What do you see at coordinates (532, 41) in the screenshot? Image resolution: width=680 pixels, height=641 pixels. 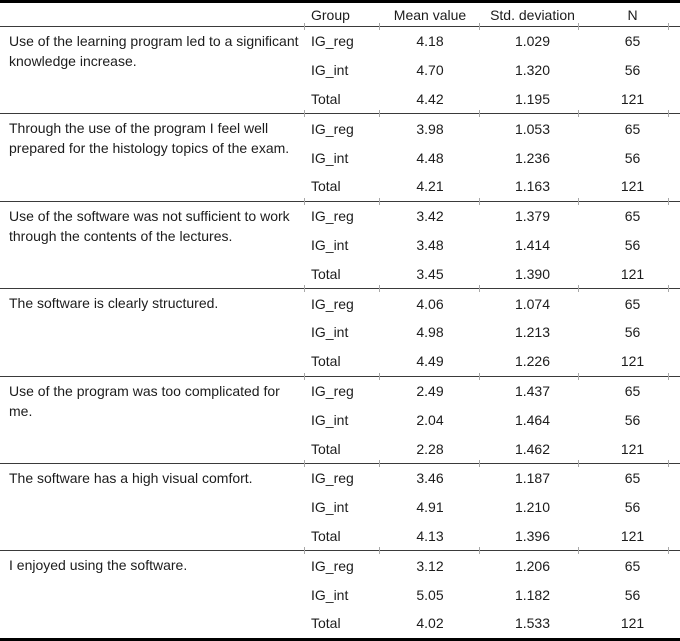 I see `std-cell: 1.029` at bounding box center [532, 41].